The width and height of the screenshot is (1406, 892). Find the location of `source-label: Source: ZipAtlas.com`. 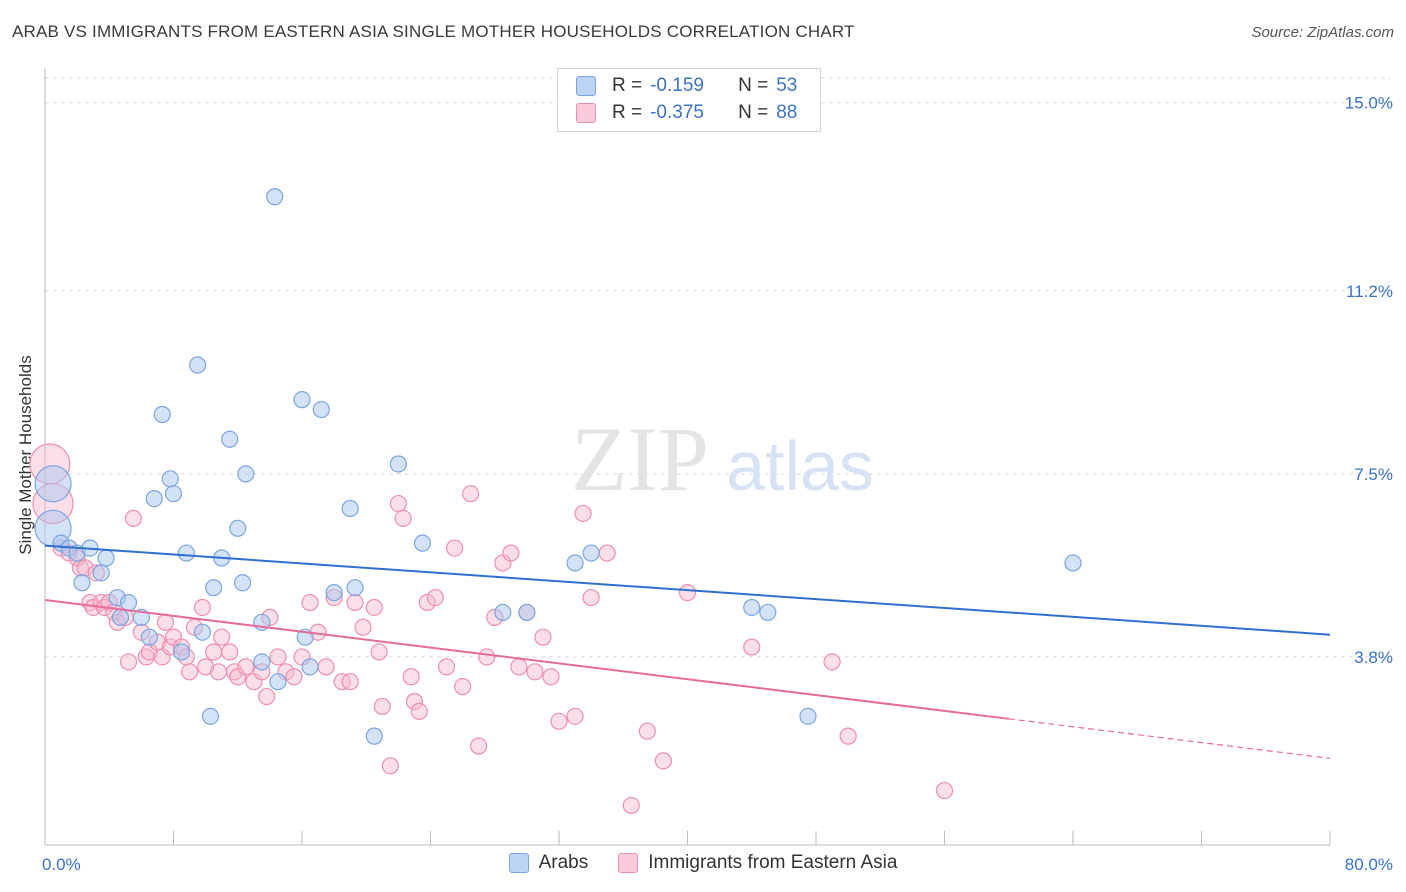

source-label: Source: ZipAtlas.com is located at coordinates (1322, 32).